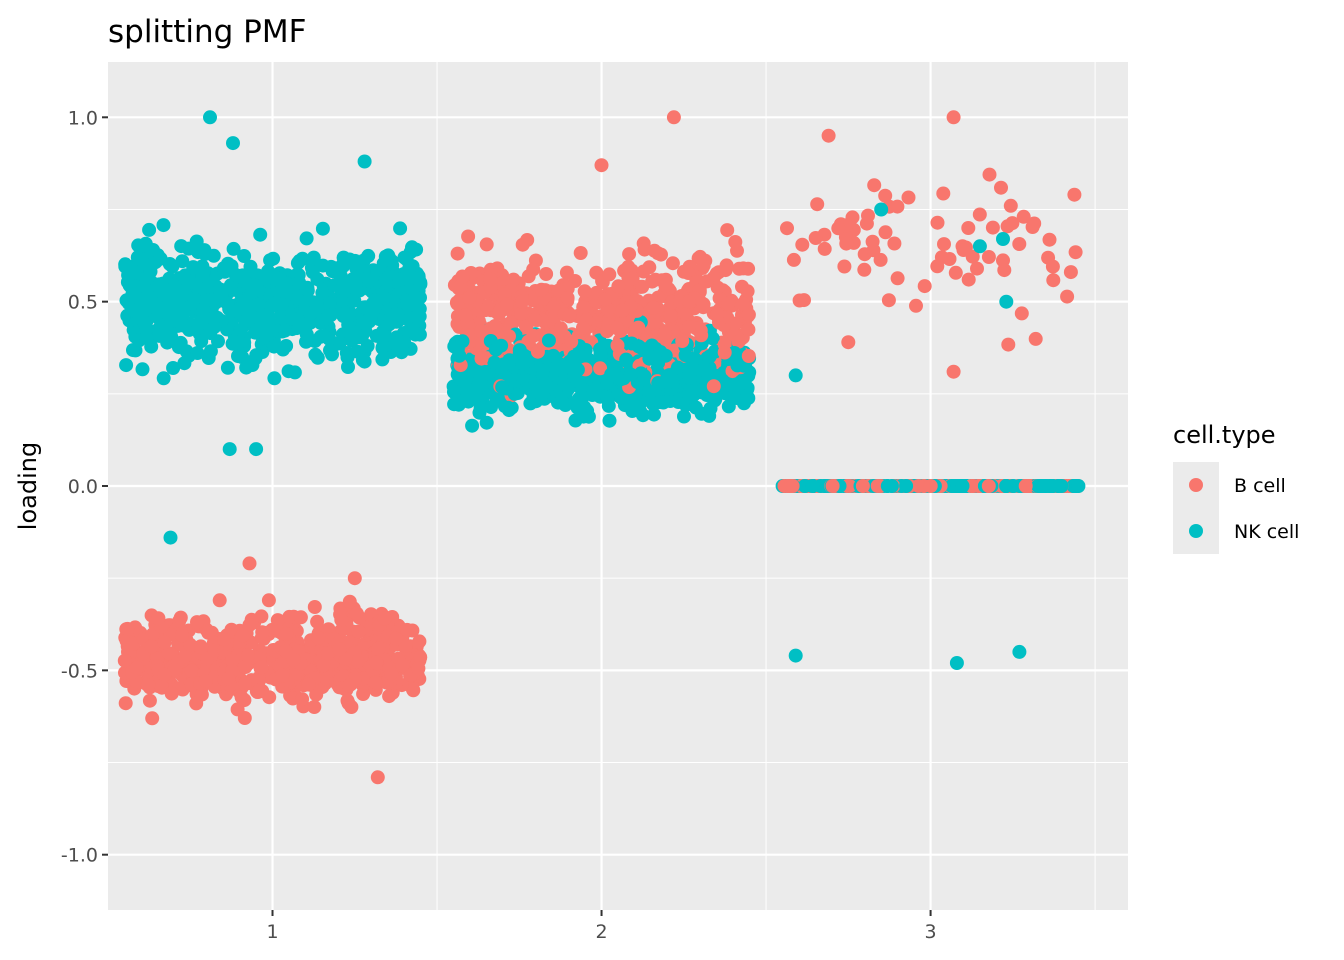 Image resolution: width=1344 pixels, height=960 pixels. Describe the element at coordinates (1196, 531) in the screenshot. I see `legend-key` at that location.